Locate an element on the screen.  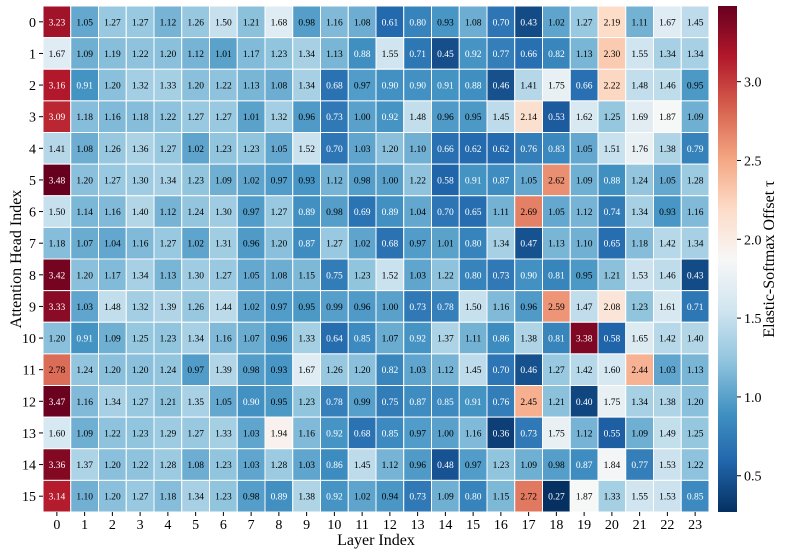
cell-value-label: 1.30 is located at coordinates (140, 181).